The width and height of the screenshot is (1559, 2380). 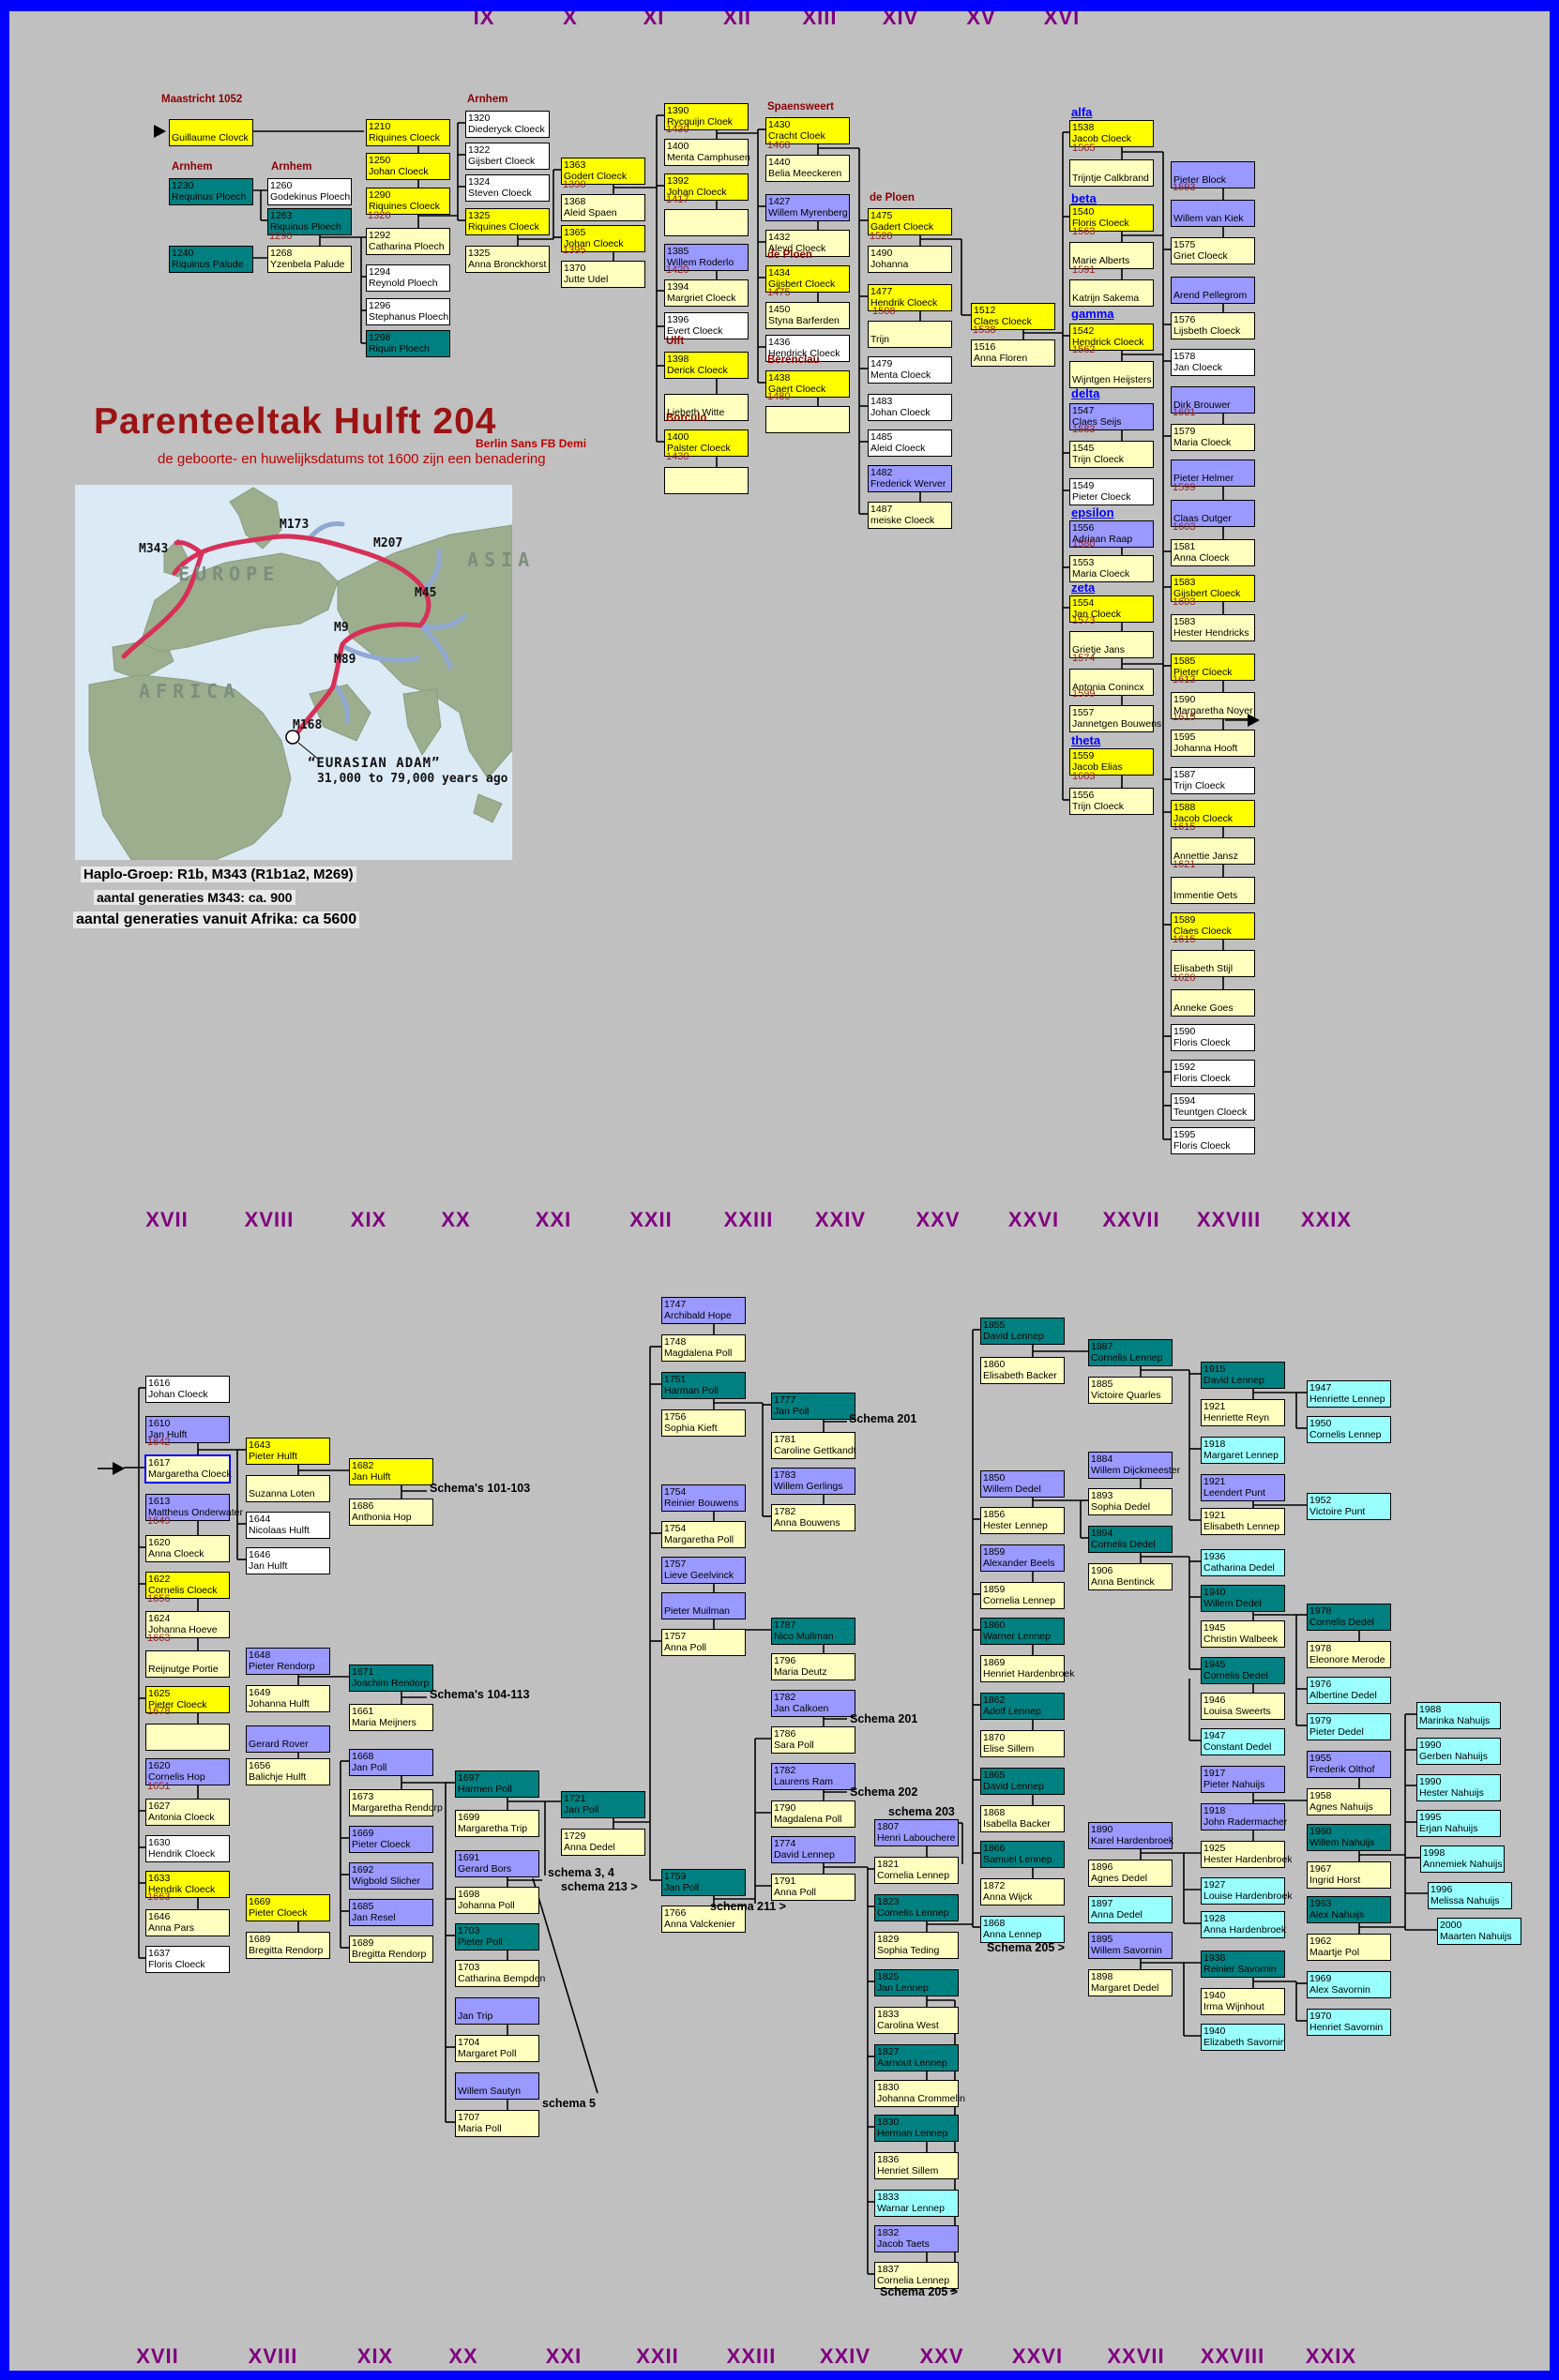 I want to click on person-node-1622-cornelis-cloeck: 1622 Cornelis Cloeck, so click(x=187, y=1585).